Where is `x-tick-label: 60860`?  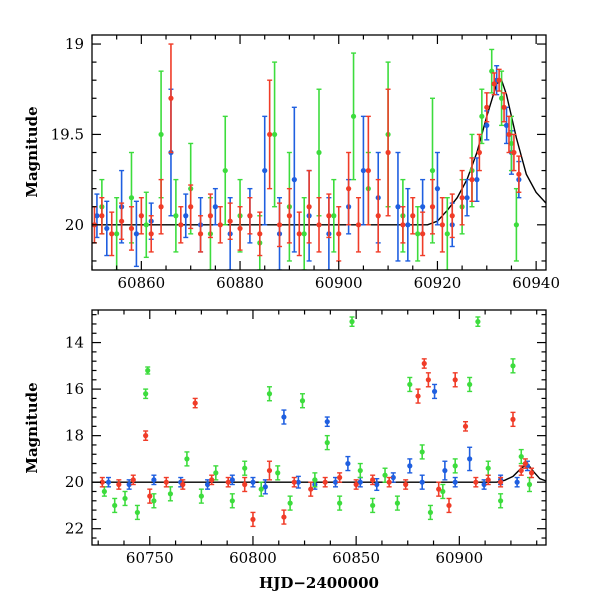
x-tick-label: 60860 is located at coordinates (141, 283).